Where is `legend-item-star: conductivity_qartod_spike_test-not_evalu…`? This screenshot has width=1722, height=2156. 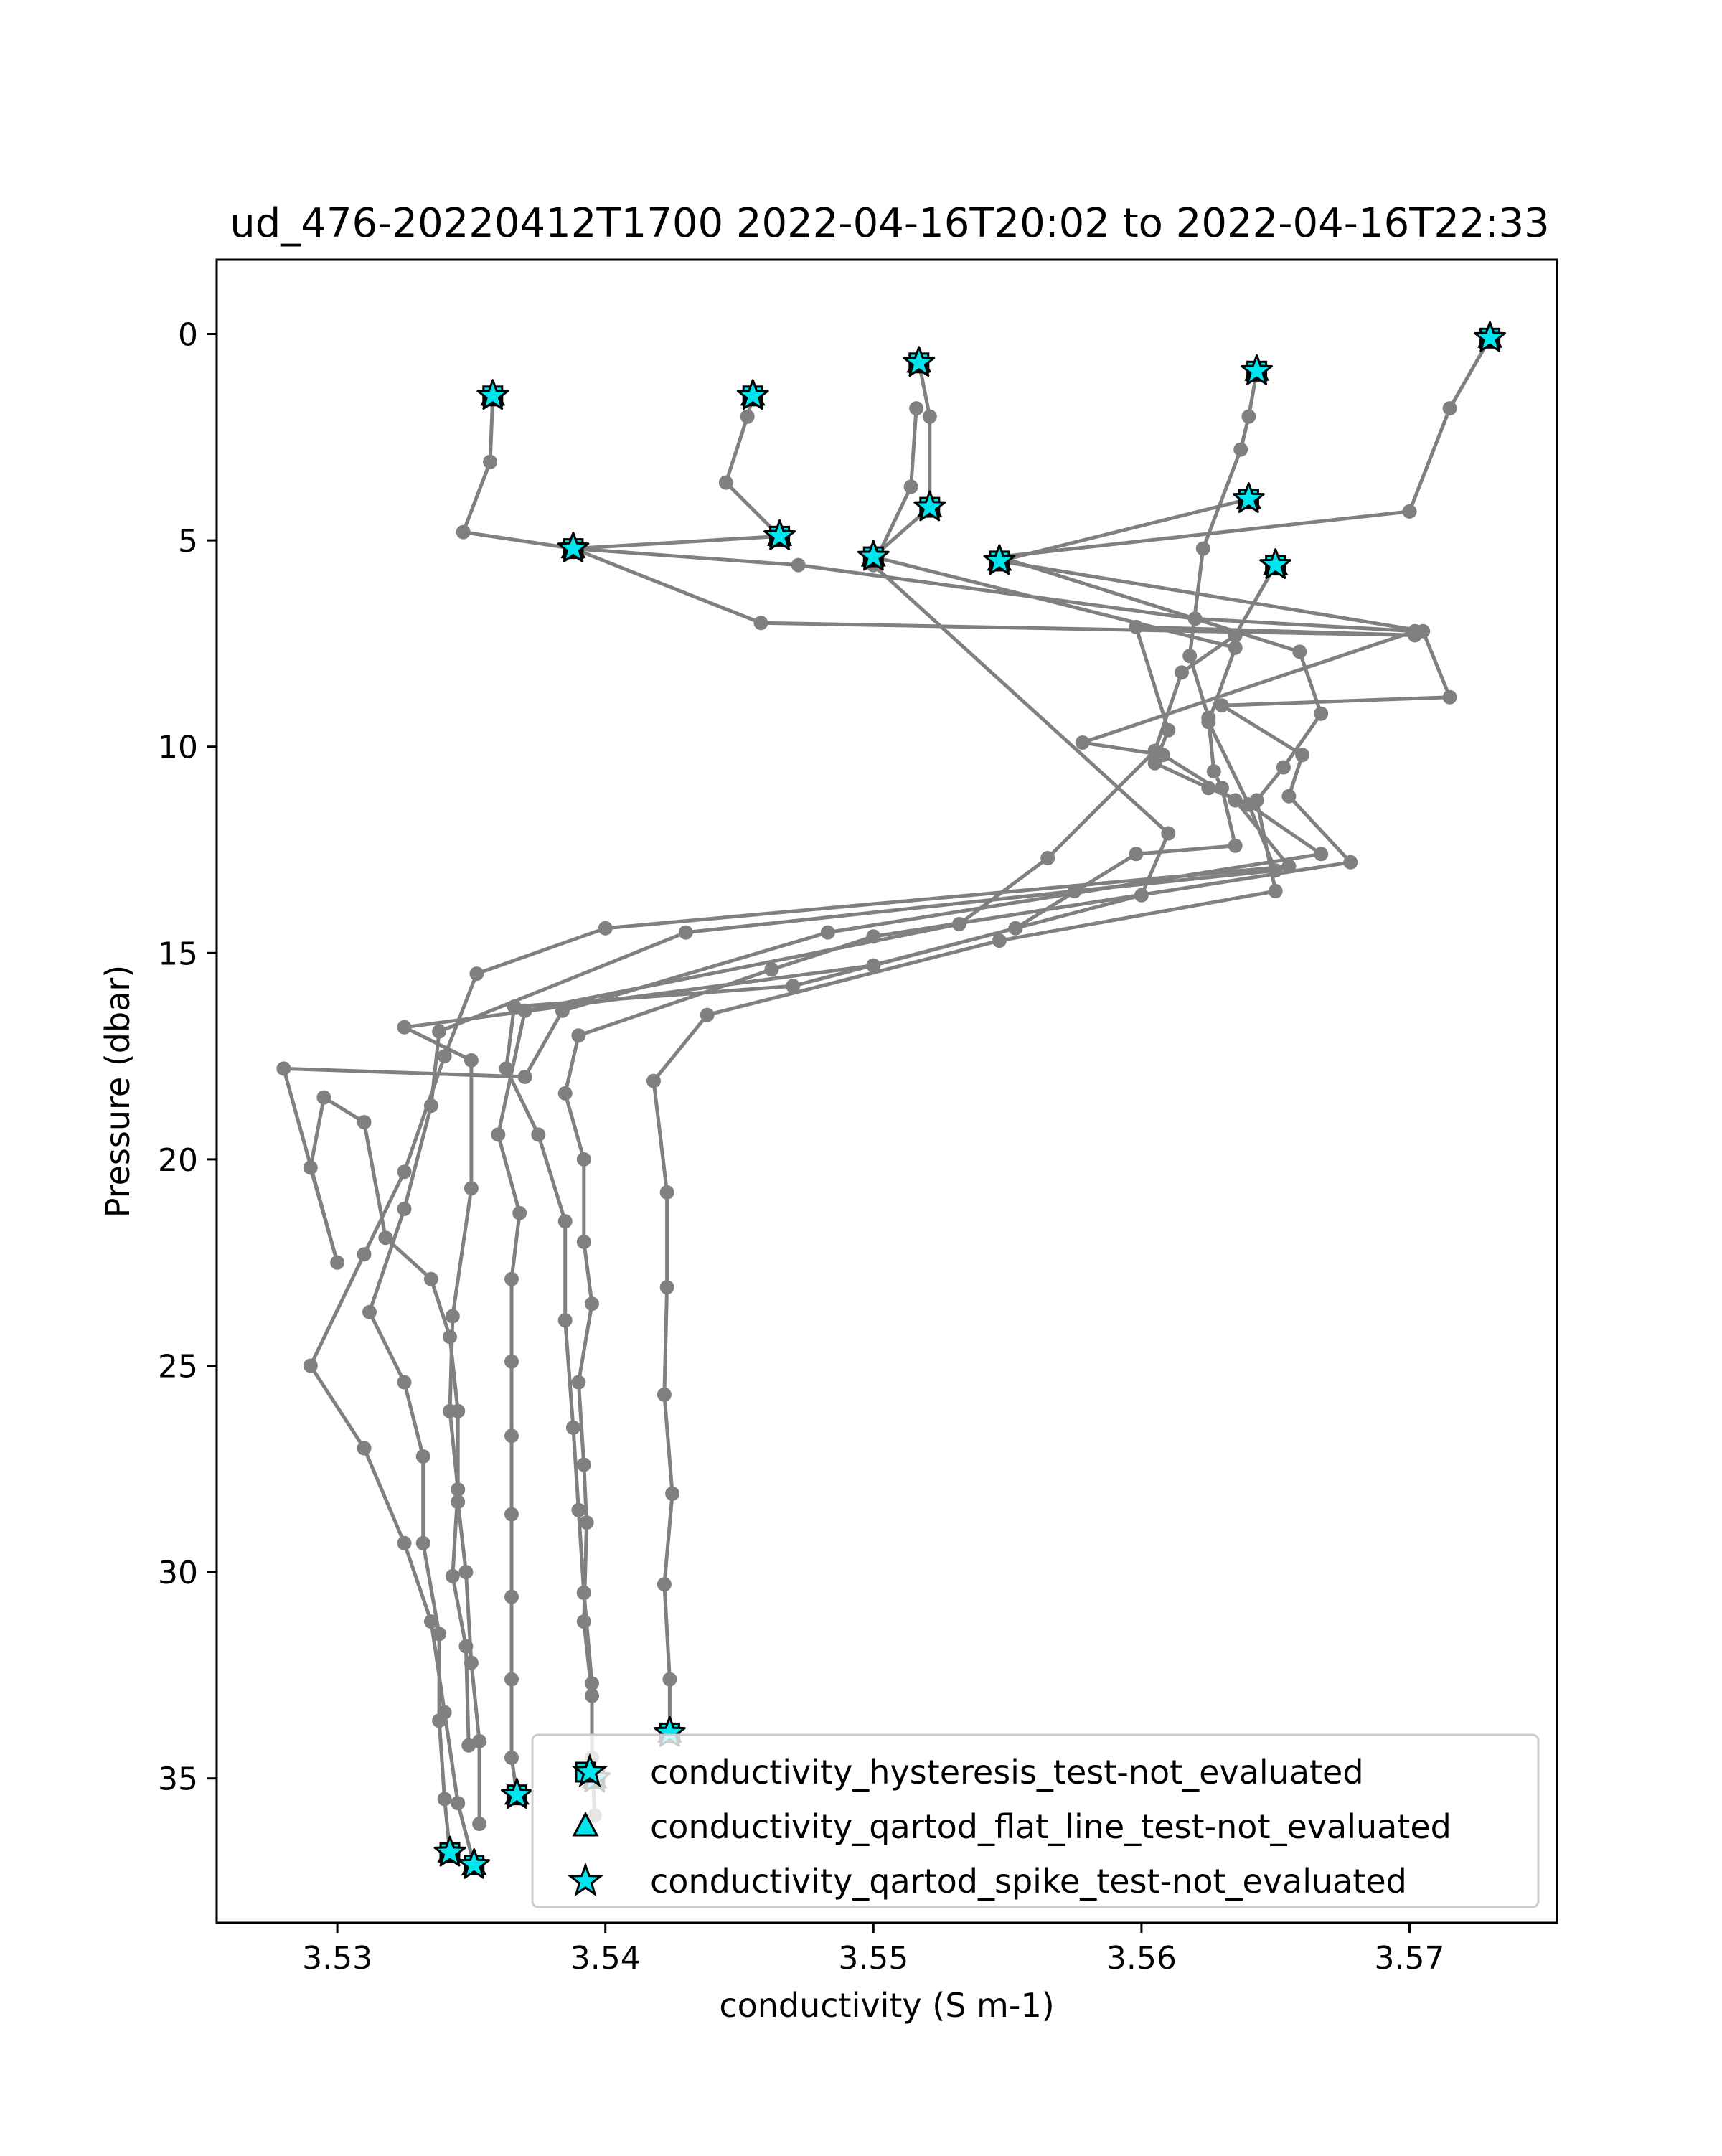
legend-item-star: conductivity_qartod_spike_test-not_evalu… is located at coordinates (987, 1881).